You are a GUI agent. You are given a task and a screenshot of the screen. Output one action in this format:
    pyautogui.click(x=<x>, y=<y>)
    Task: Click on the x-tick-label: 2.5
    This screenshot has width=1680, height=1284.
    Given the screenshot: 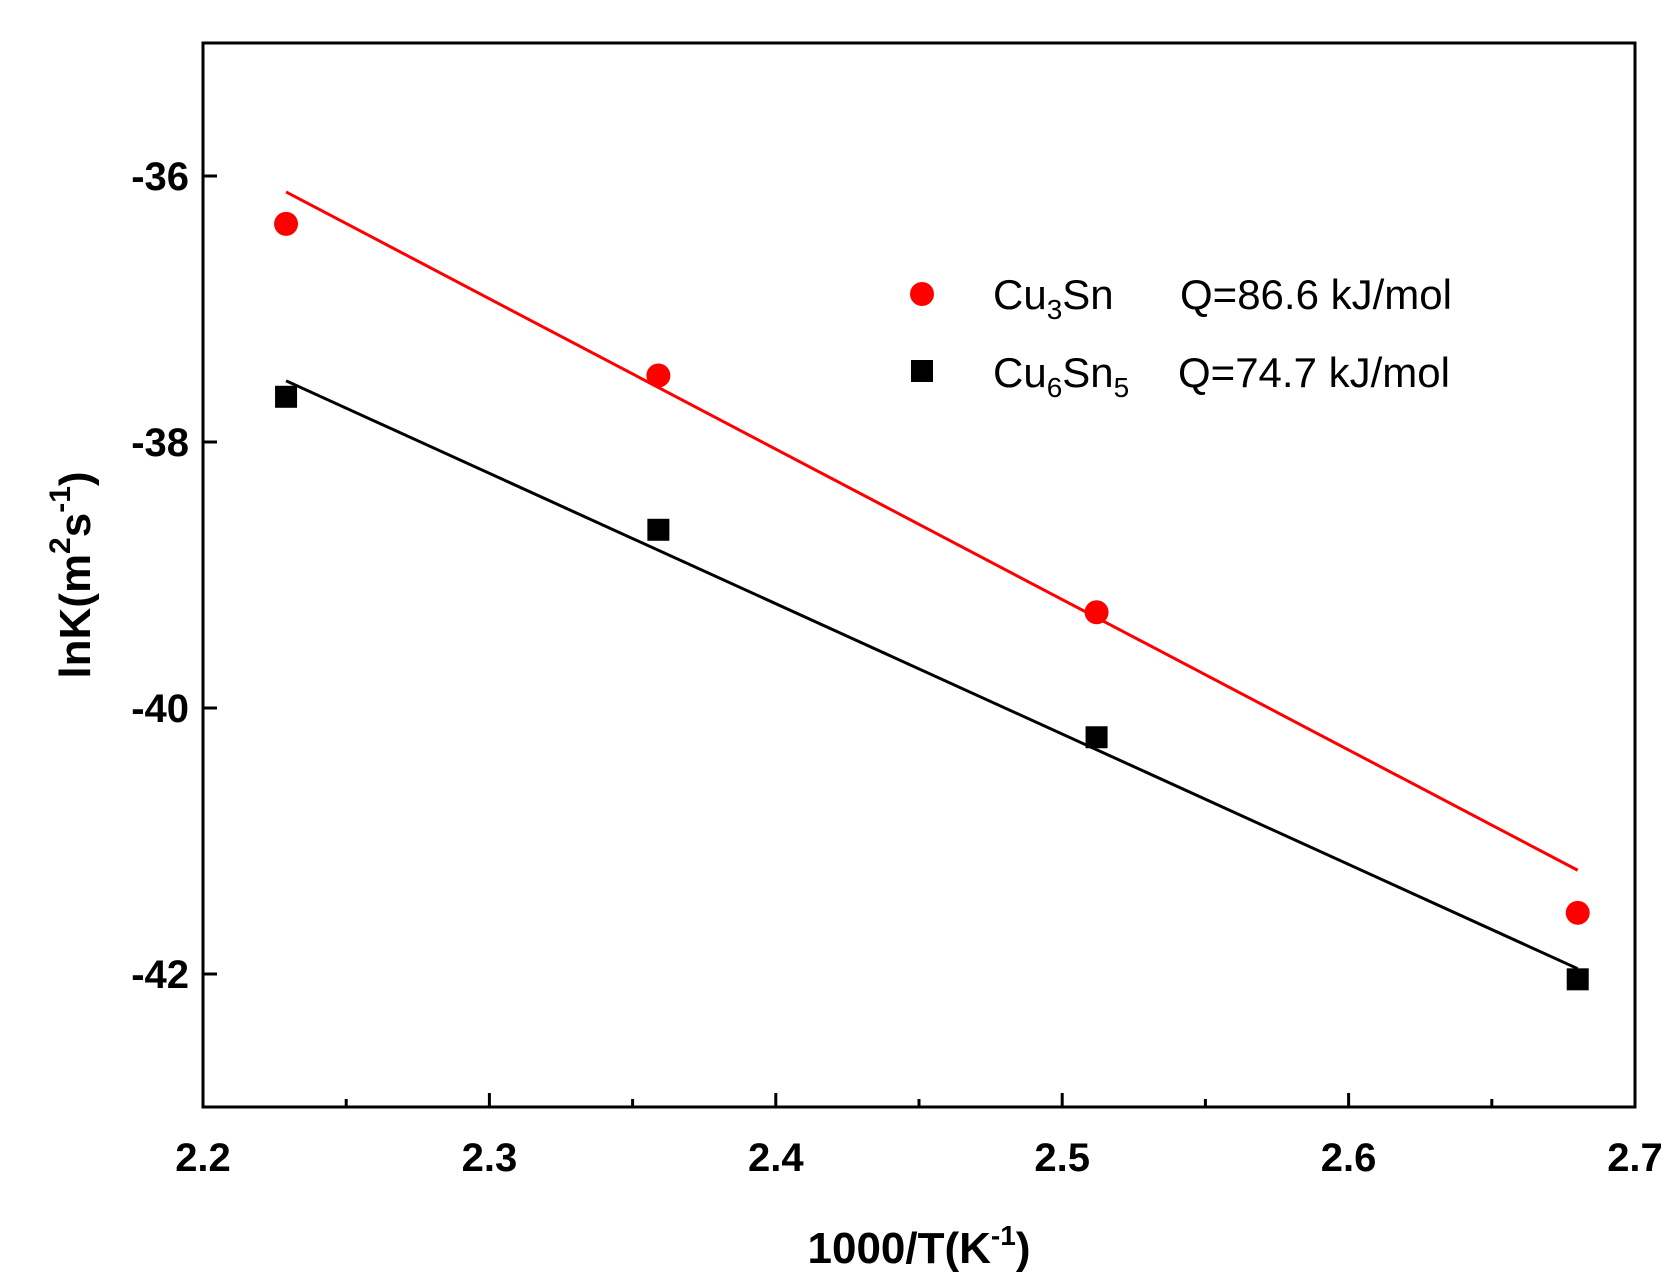 What is the action you would take?
    pyautogui.click(x=1062, y=1158)
    